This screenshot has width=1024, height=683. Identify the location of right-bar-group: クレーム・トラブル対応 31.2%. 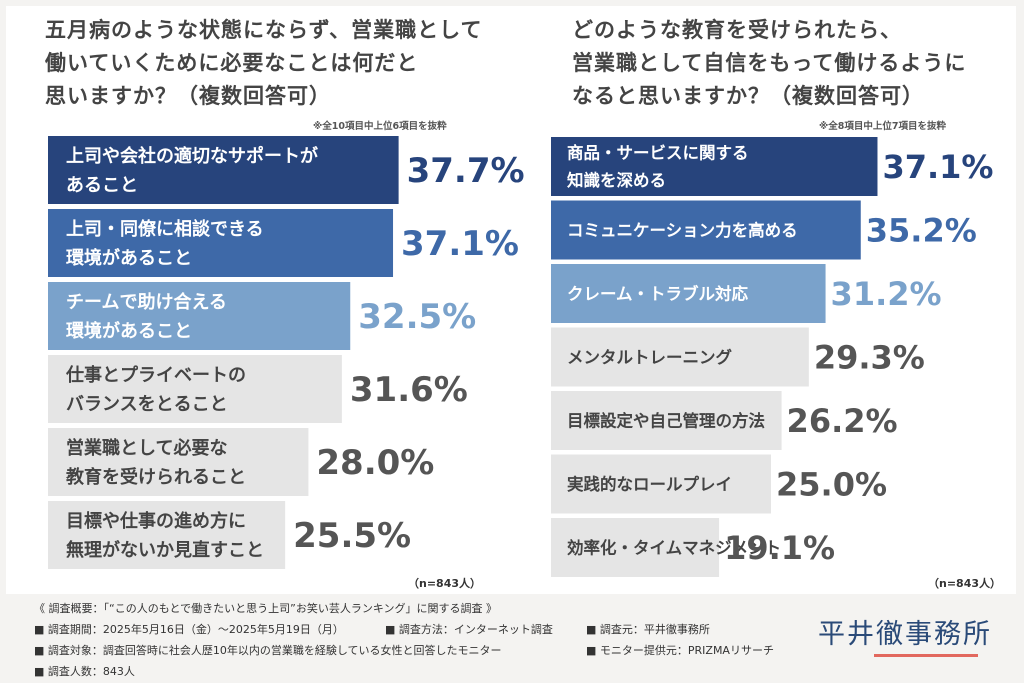
(745, 293).